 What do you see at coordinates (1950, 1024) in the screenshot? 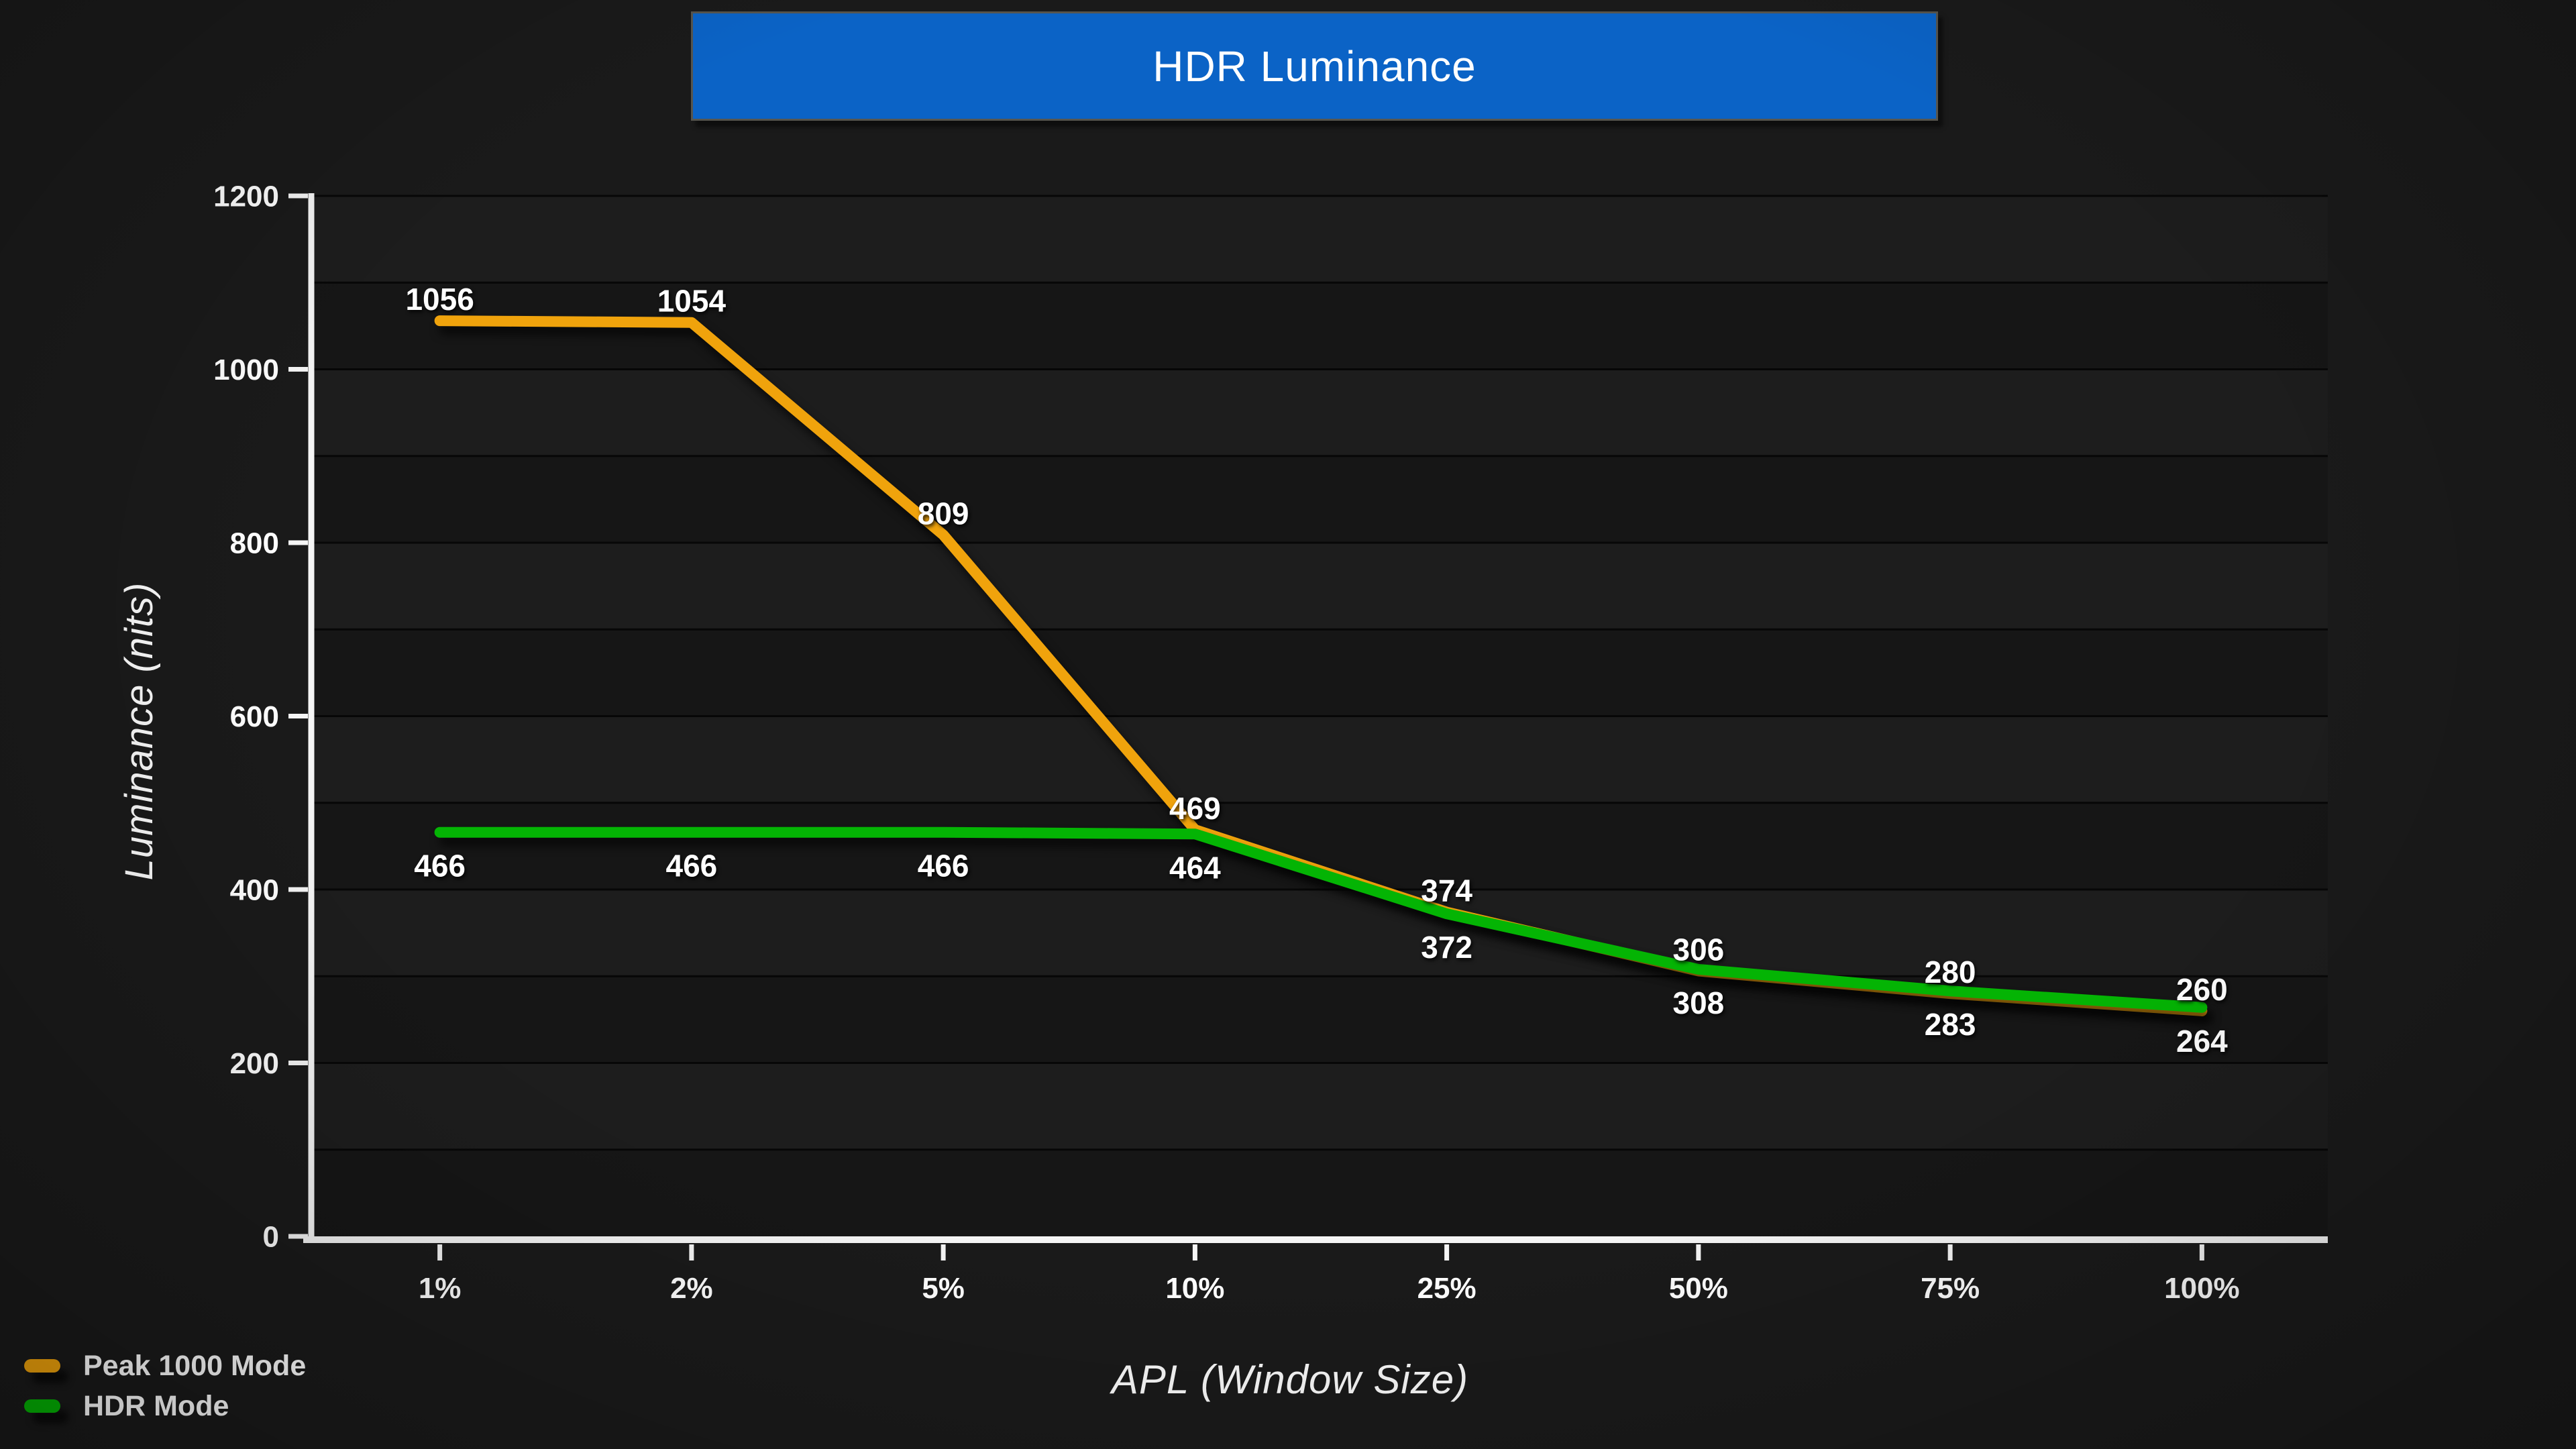
I see `data-label-hdr-mode-75%: 283` at bounding box center [1950, 1024].